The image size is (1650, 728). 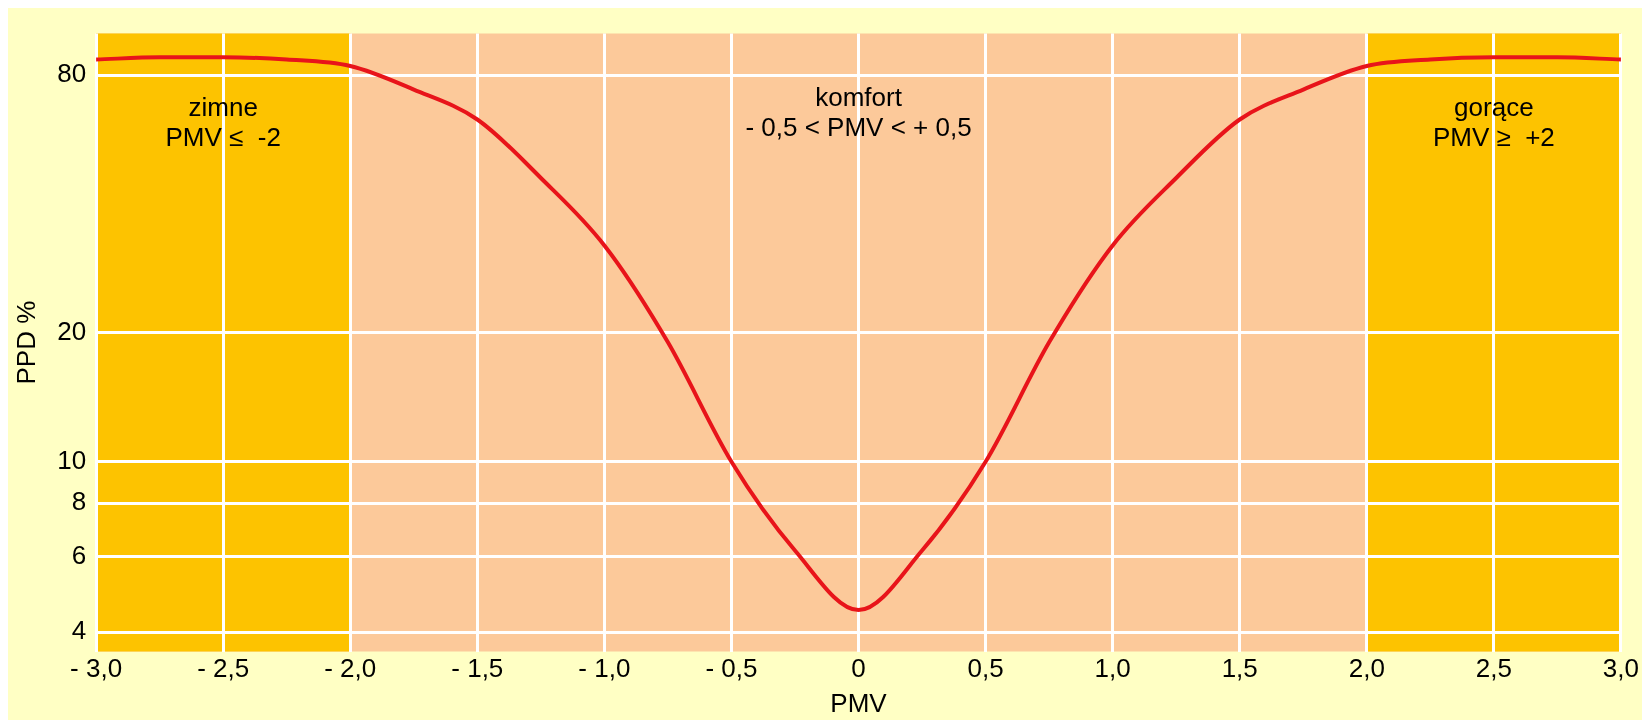 I want to click on x-tick-label: - 2,5, so click(x=223, y=668).